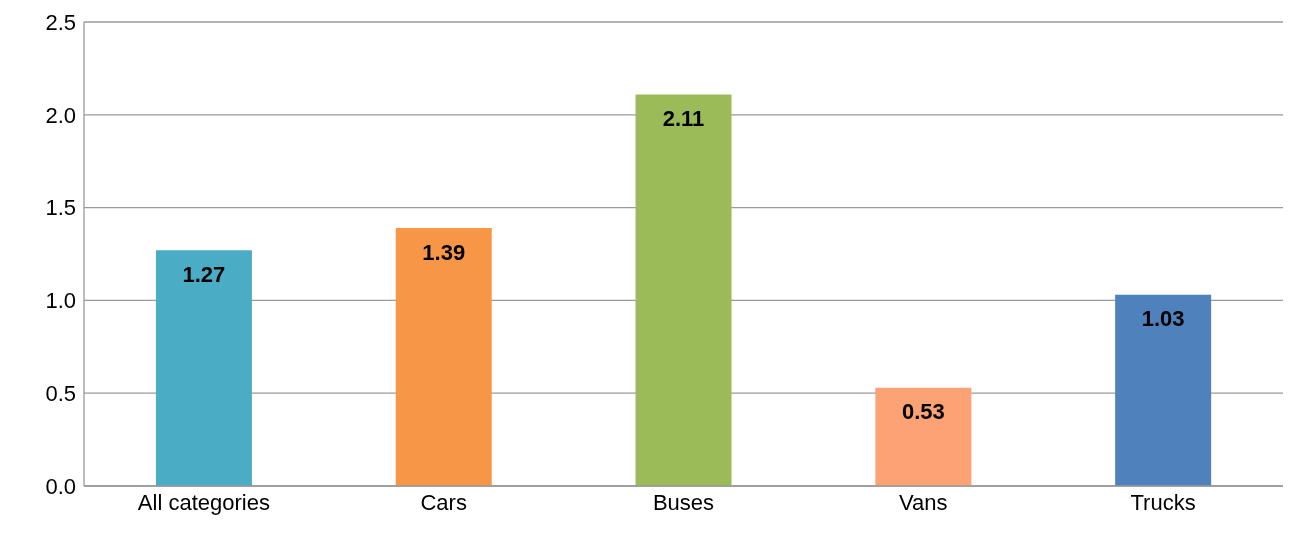  What do you see at coordinates (60, 394) in the screenshot?
I see `y-tick-label: 0.5` at bounding box center [60, 394].